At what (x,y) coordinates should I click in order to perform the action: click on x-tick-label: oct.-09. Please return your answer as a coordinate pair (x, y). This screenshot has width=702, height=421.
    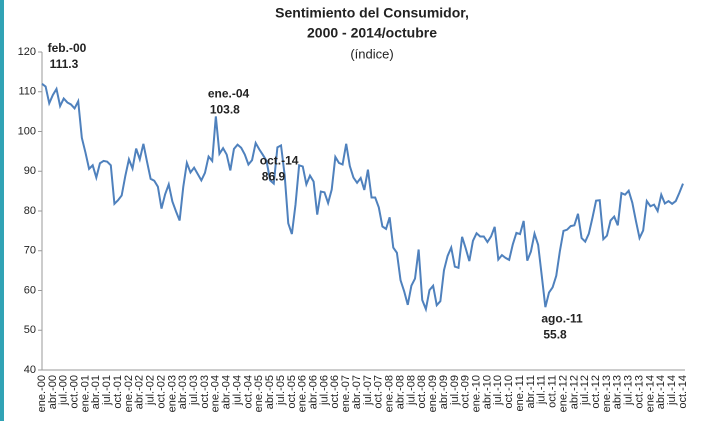
    Looking at the image, I should click on (466, 392).